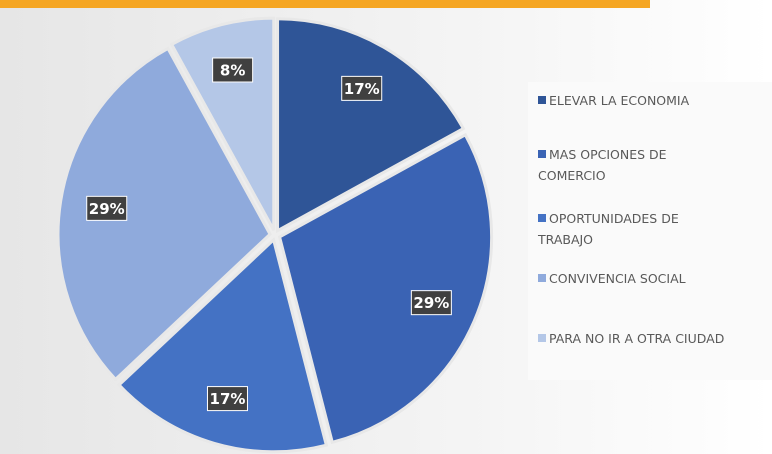 Image resolution: width=772 pixels, height=454 pixels. Describe the element at coordinates (325, 4) in the screenshot. I see `top-bar` at that location.